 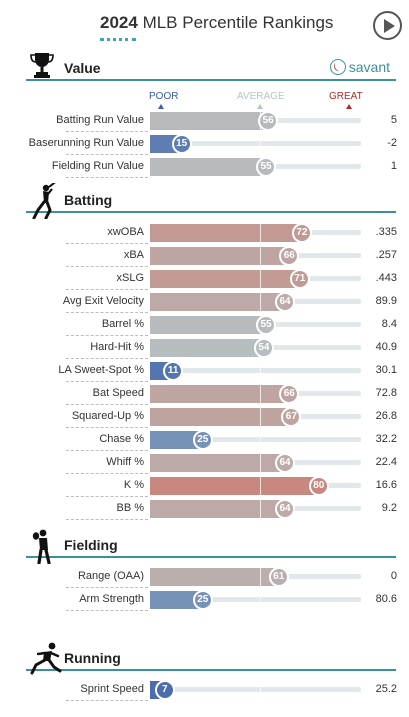 I want to click on savant-logo-text: savant, so click(x=369, y=67).